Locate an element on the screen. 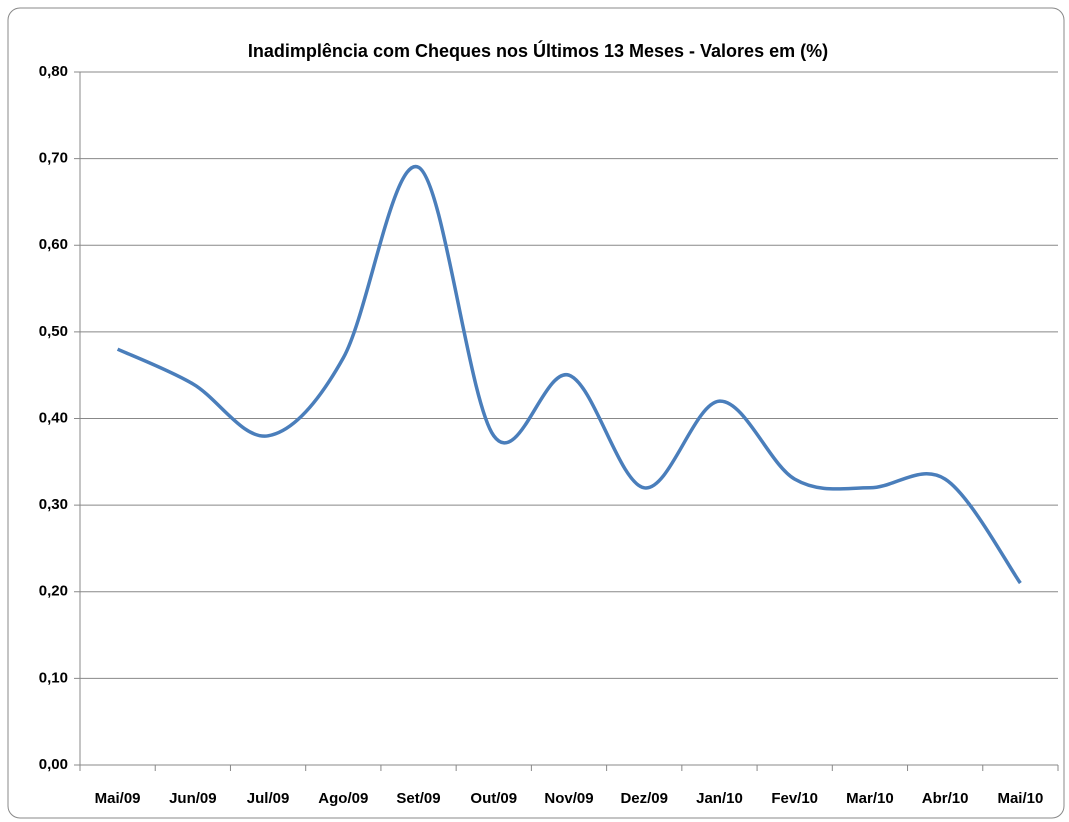  y-tick-label: 0,20 is located at coordinates (53, 591).